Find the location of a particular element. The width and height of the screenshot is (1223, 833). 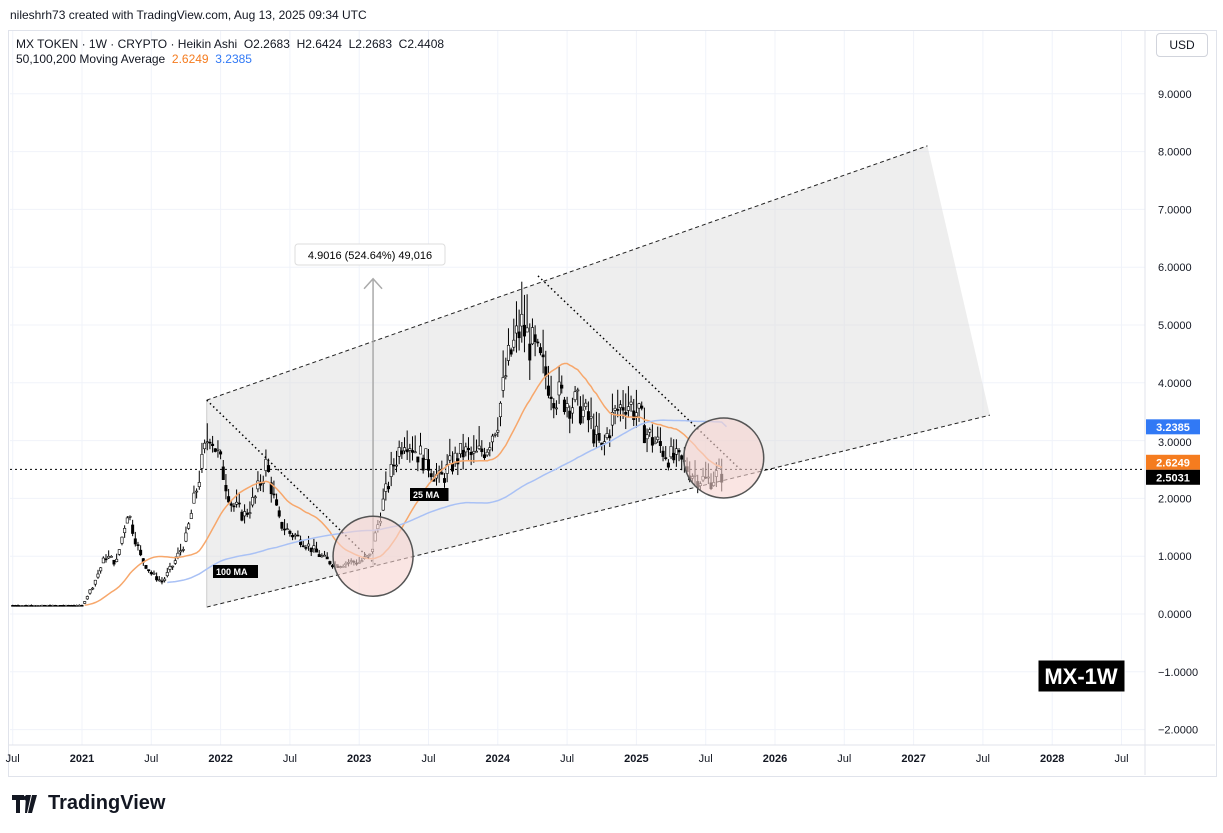

y-tick-label: −1.0000 is located at coordinates (1178, 673).